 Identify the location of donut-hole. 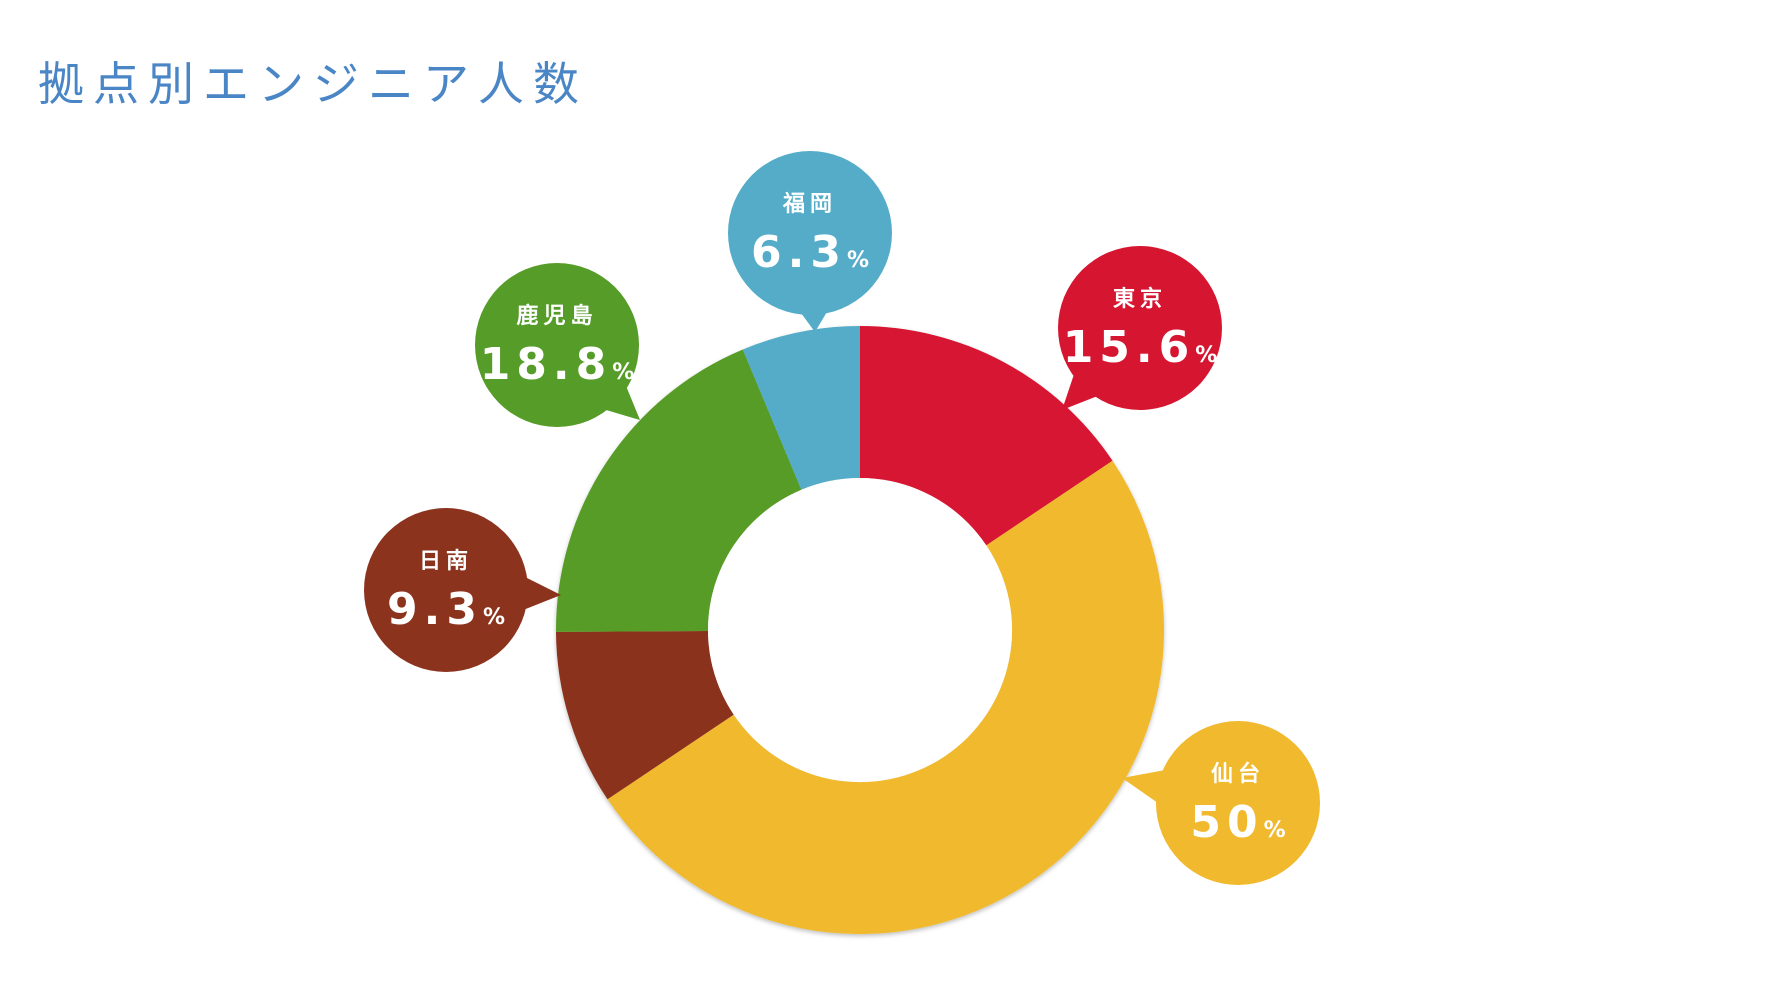
(860, 630).